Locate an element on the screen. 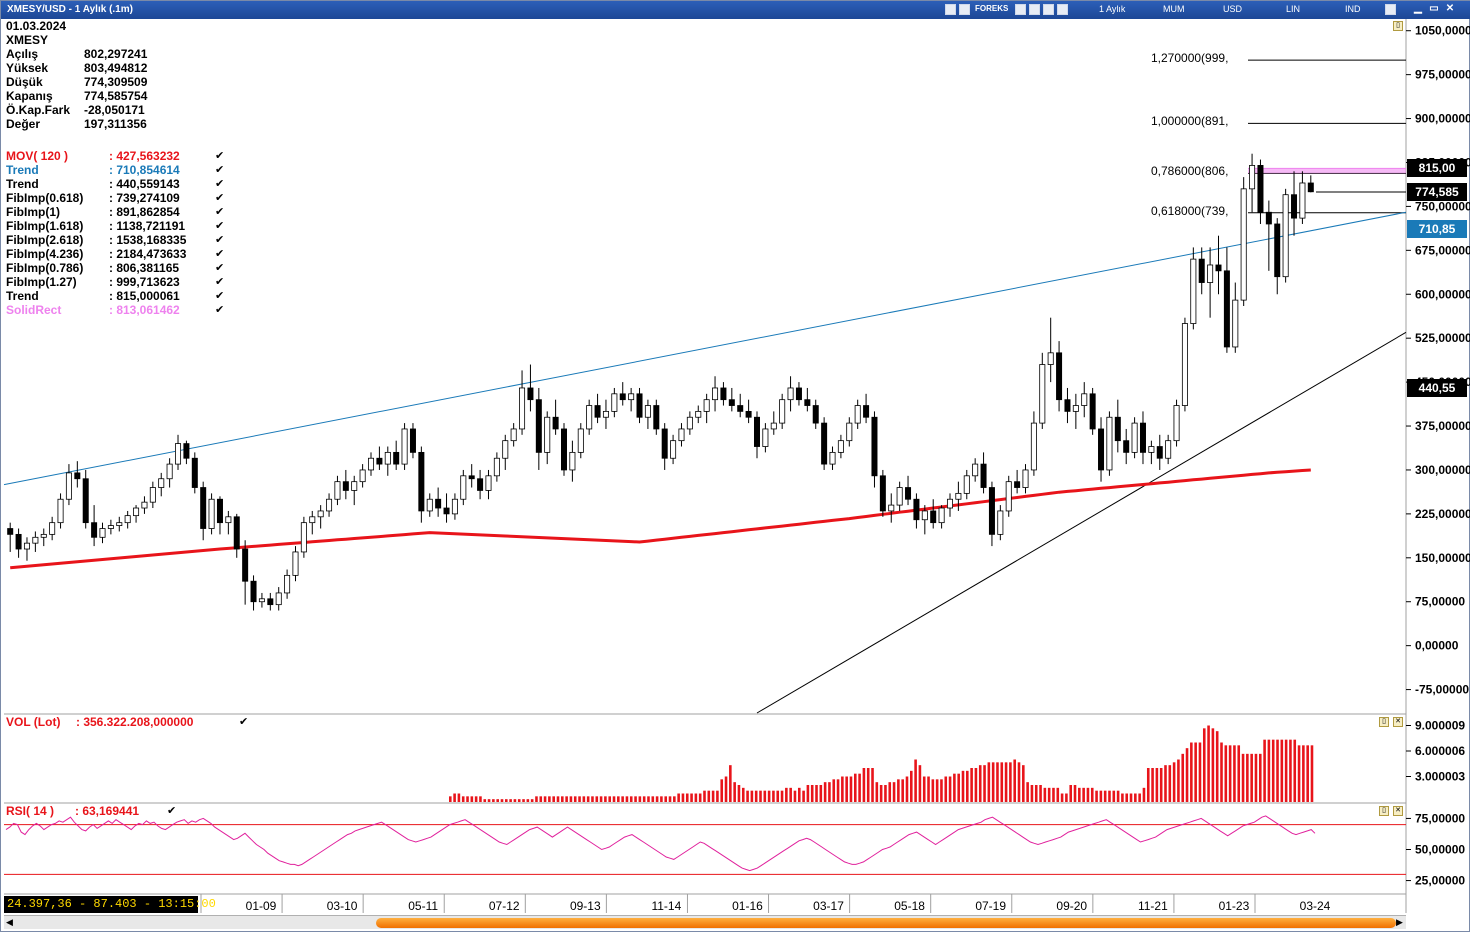 The image size is (1470, 933). indicator-check-icon-8: ✔ is located at coordinates (220, 268).